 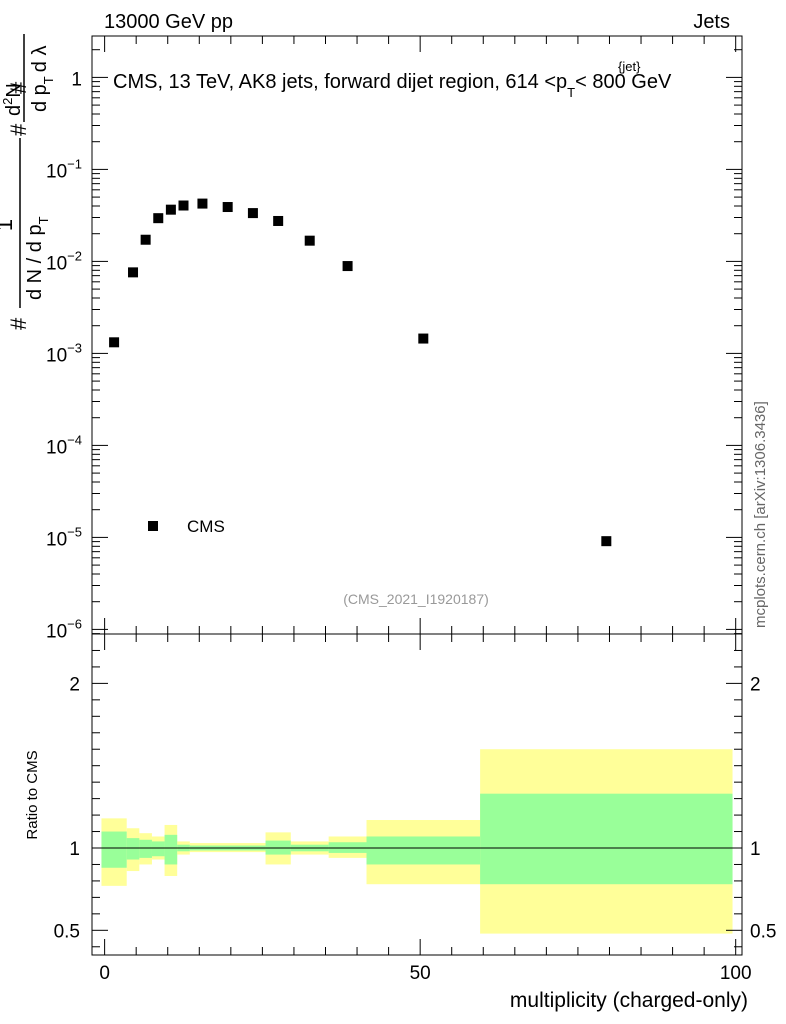 What do you see at coordinates (74, 347) in the screenshot?
I see `main-y-tick-label-exp: −3` at bounding box center [74, 347].